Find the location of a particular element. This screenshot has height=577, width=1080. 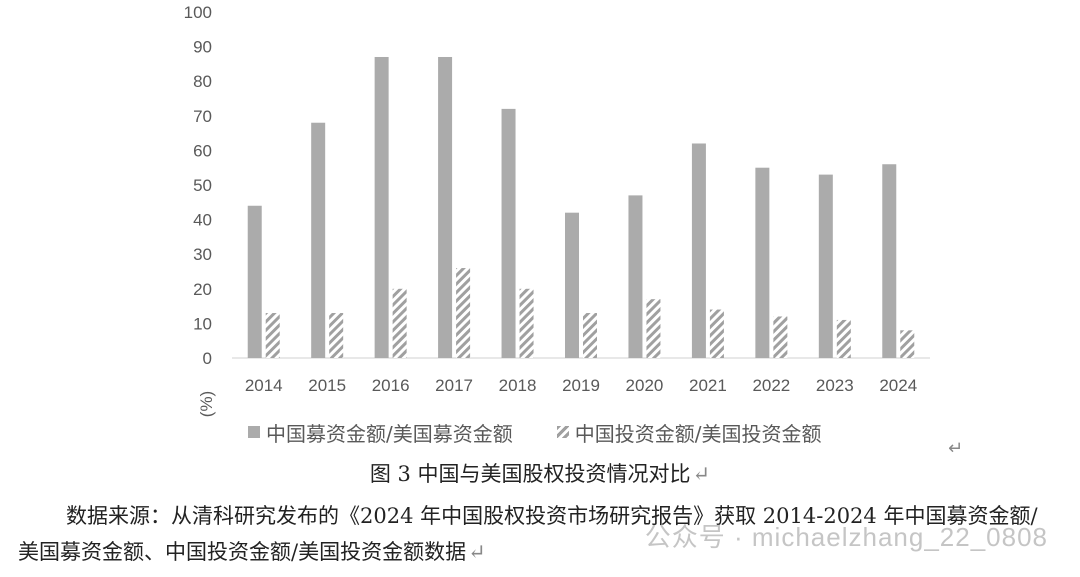

y-tick-label: 40 is located at coordinates (202, 220).